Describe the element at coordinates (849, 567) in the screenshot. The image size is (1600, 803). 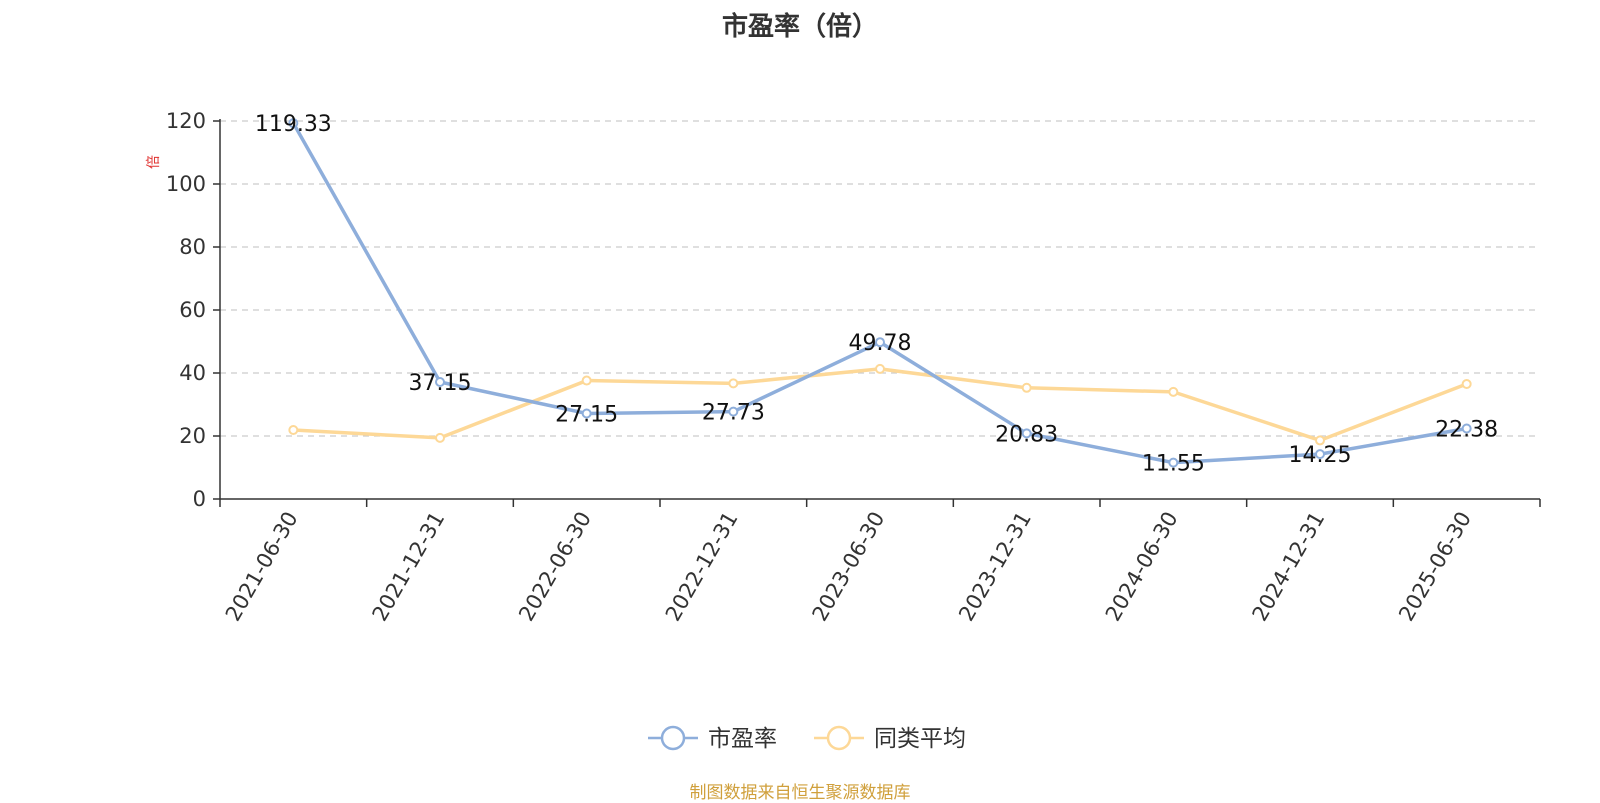
I see `x-tick-label: 2023-06-30` at that location.